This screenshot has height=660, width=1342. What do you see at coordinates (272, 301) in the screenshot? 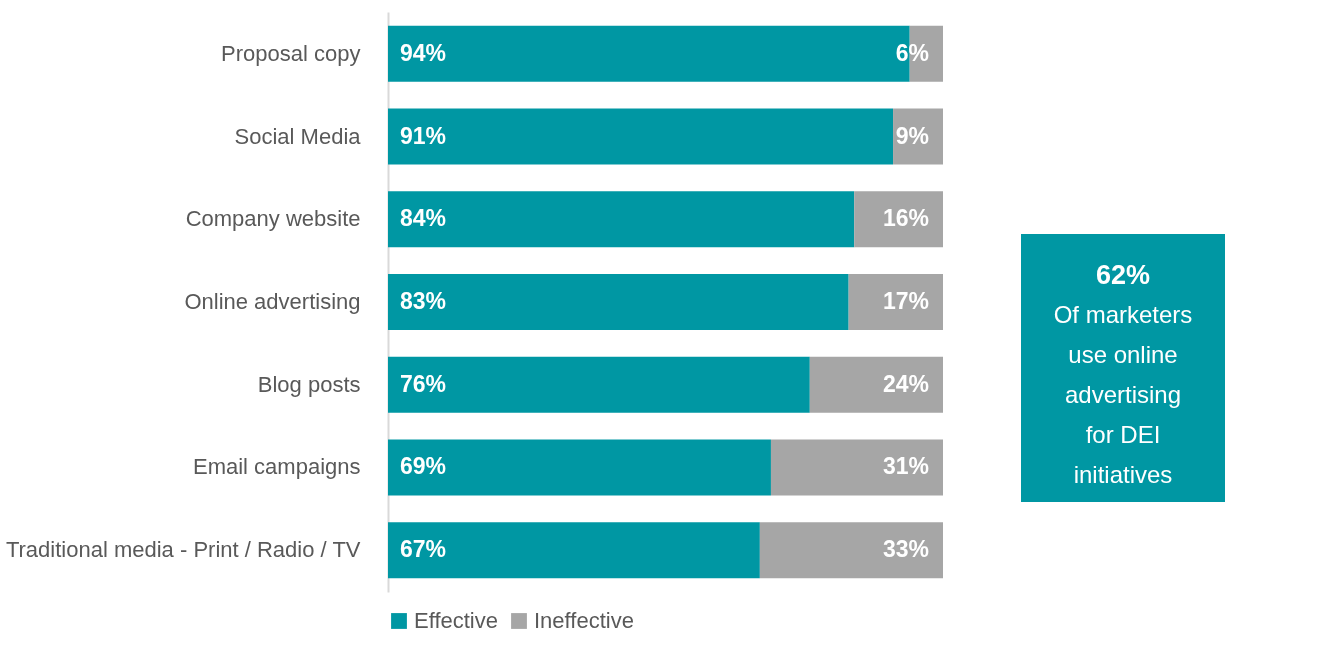
I see `y-tick-label: Online advertising` at bounding box center [272, 301].